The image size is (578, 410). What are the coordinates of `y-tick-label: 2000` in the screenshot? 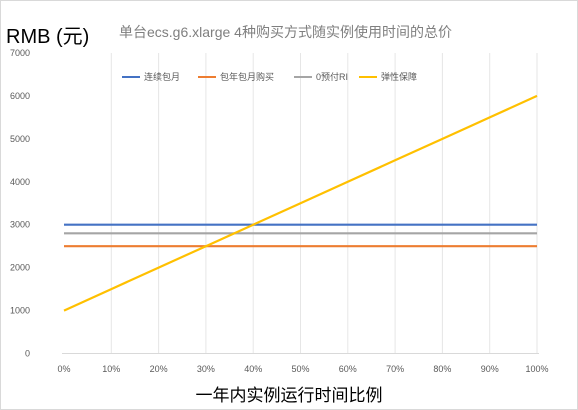 It's located at (20, 268).